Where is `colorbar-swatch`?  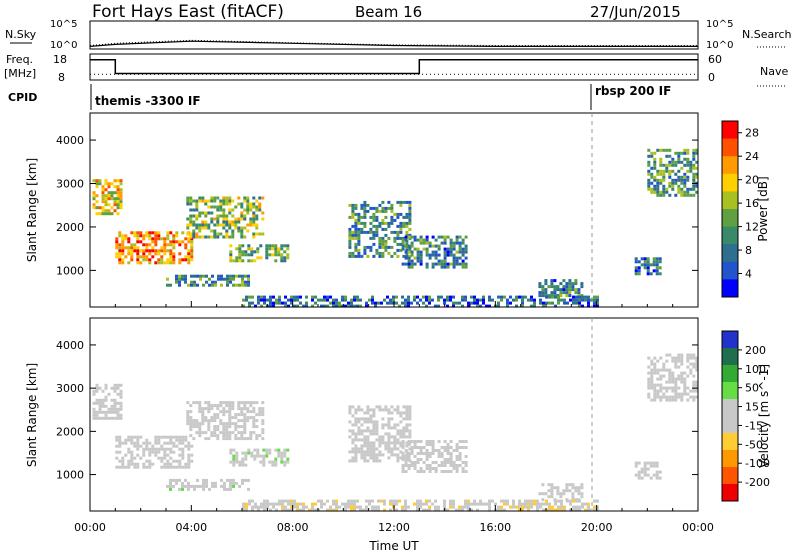 colorbar-swatch is located at coordinates (730, 147).